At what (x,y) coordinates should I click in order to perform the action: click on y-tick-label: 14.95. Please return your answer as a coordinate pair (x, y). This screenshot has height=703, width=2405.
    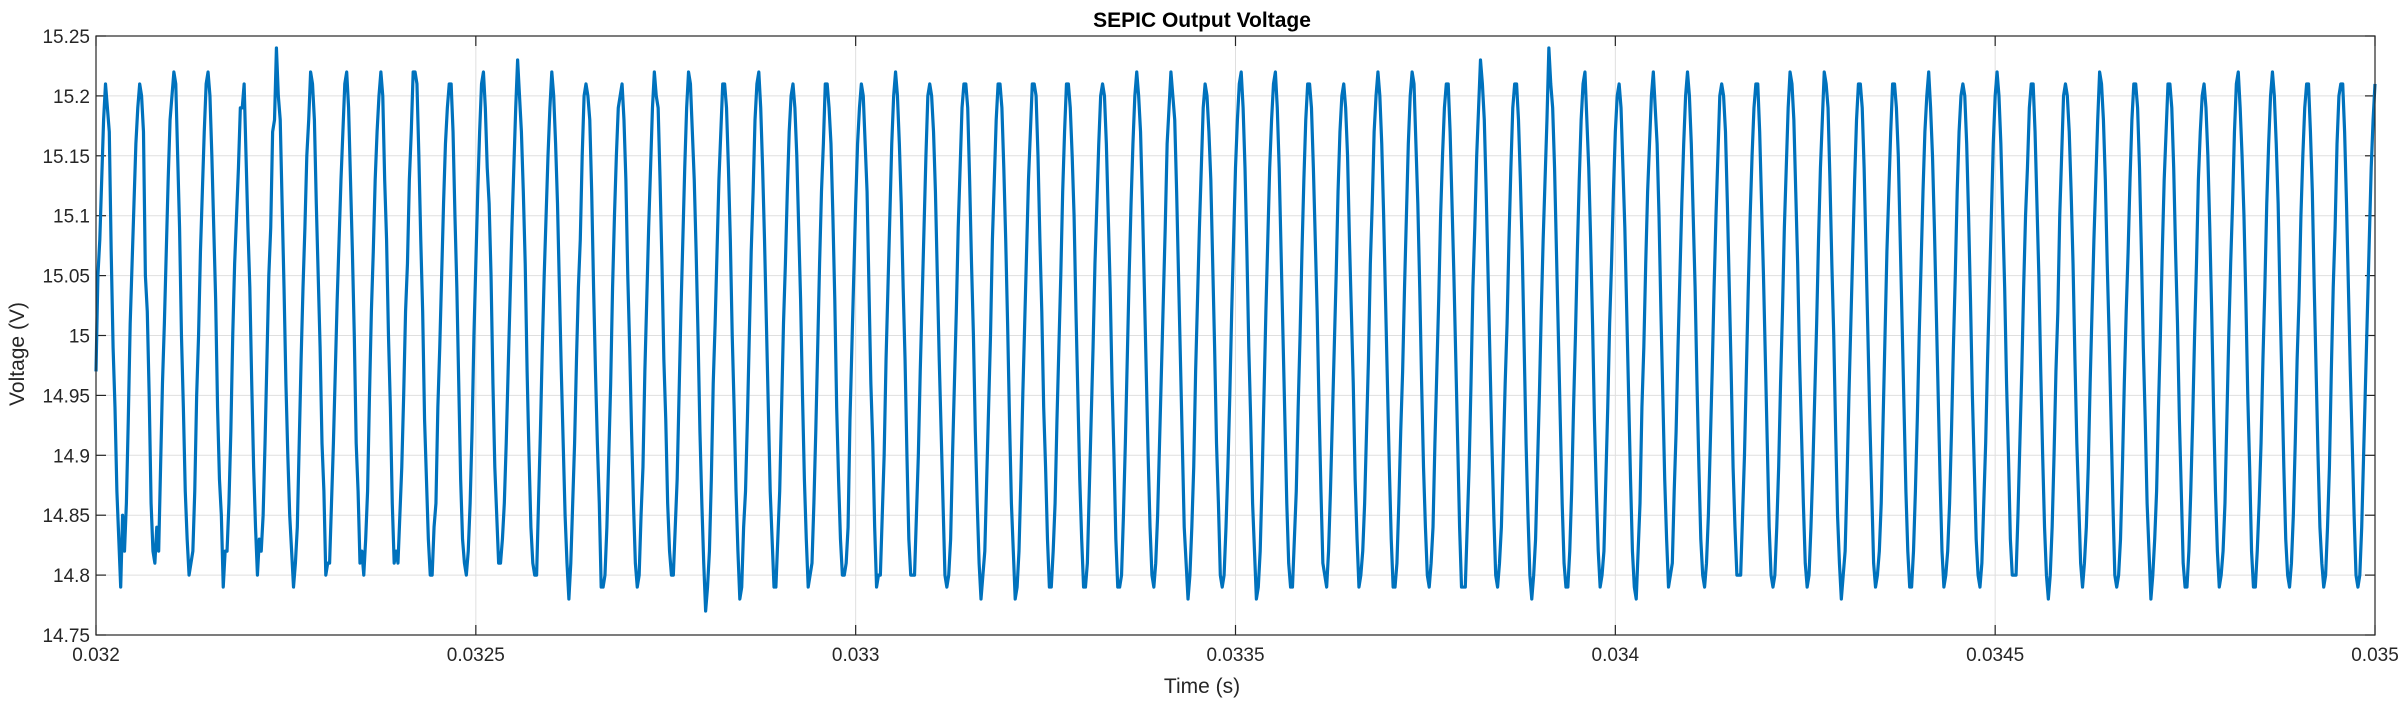
    Looking at the image, I should click on (66, 396).